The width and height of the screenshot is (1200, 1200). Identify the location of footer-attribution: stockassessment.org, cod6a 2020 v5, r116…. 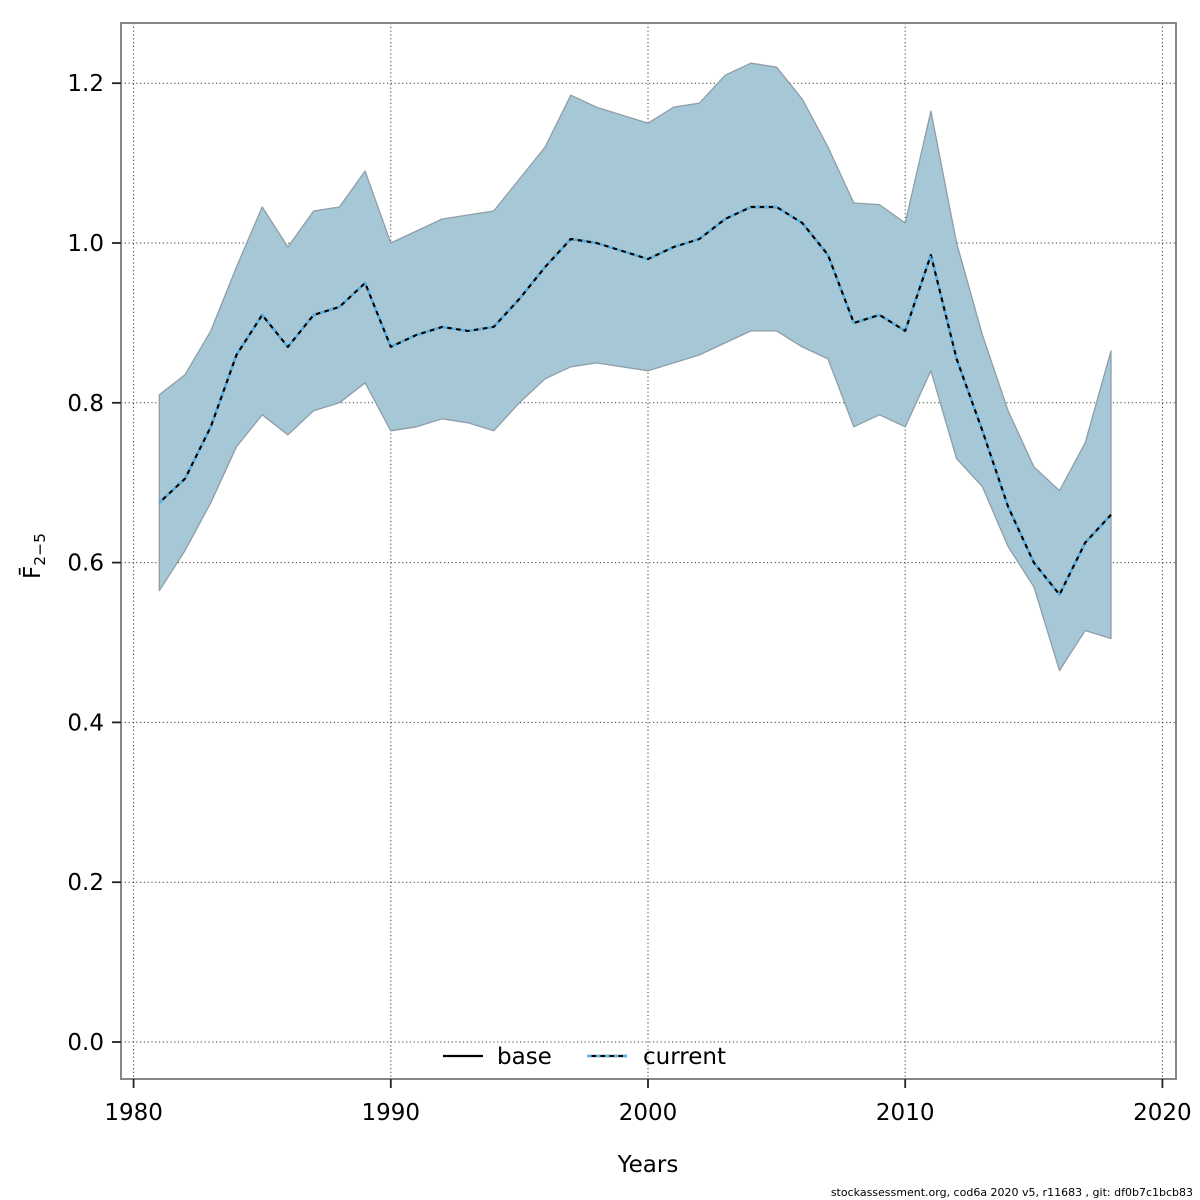
(1012, 1192).